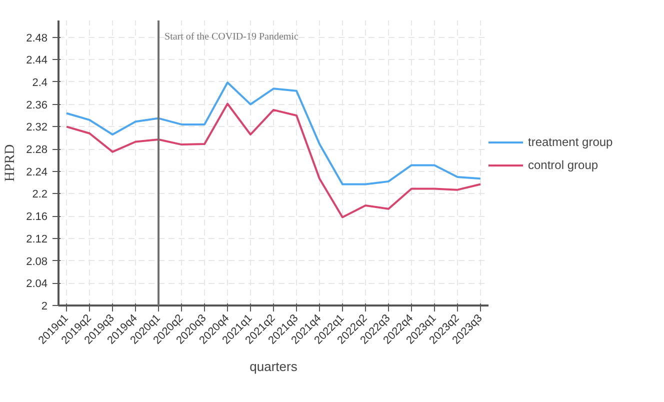 The width and height of the screenshot is (664, 402). What do you see at coordinates (37, 38) in the screenshot?
I see `y-tick-label: 2.48` at bounding box center [37, 38].